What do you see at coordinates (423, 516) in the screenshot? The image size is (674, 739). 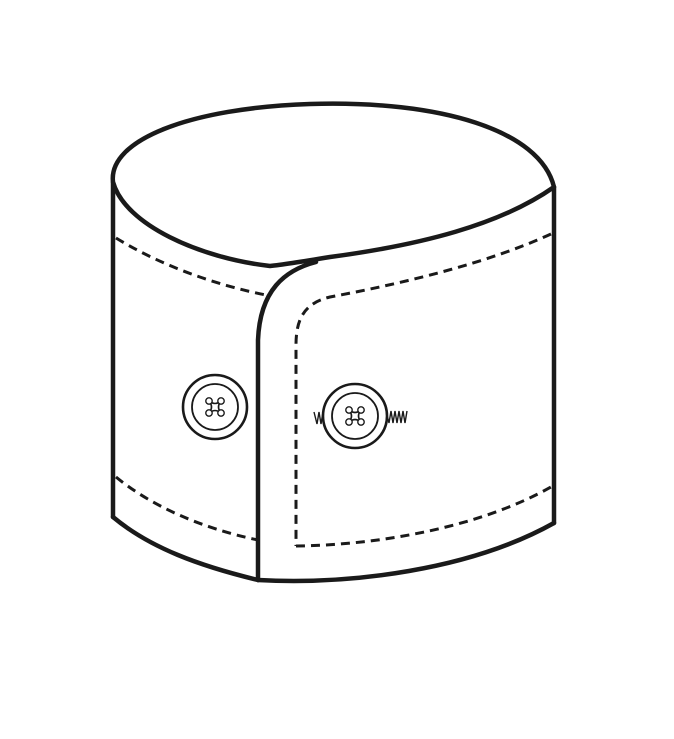 I see `stitch-bottom-right` at bounding box center [423, 516].